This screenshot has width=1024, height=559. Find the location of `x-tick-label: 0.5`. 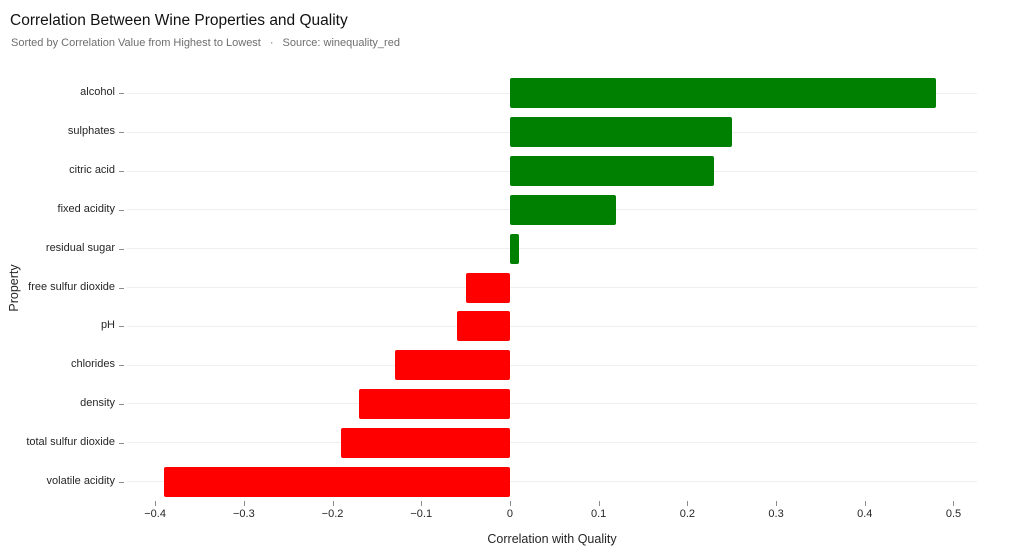

x-tick-label: 0.5 is located at coordinates (953, 514).